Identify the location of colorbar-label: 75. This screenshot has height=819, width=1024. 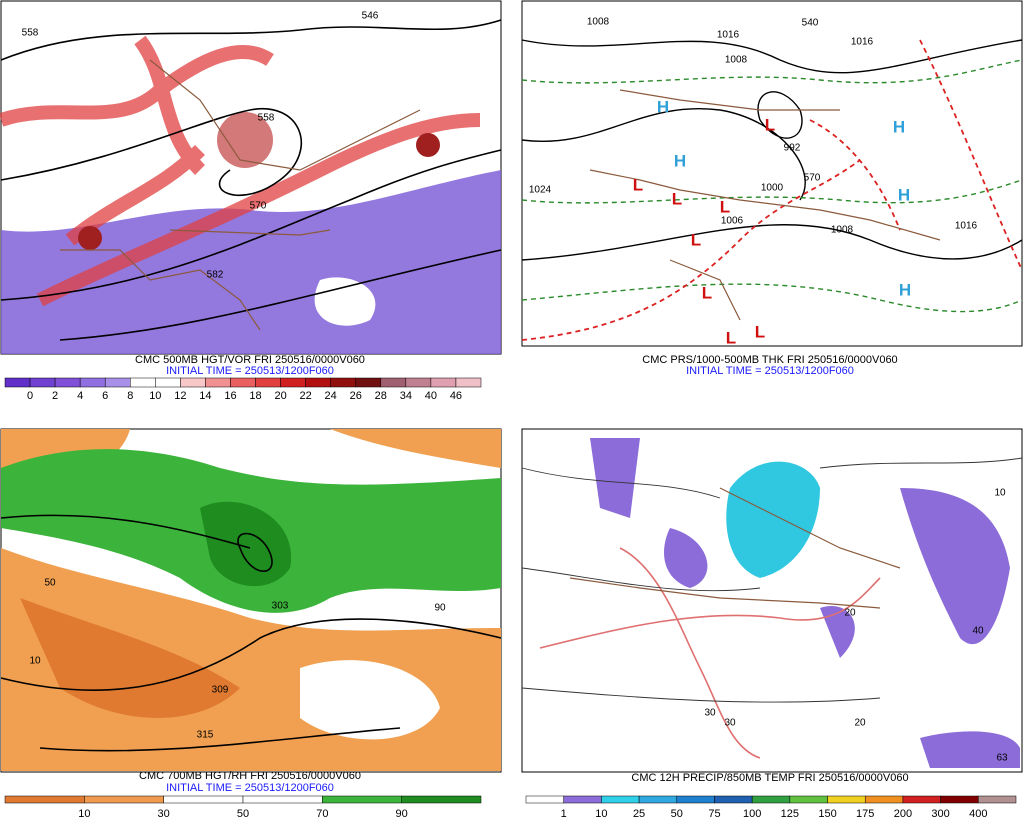
(714, 813).